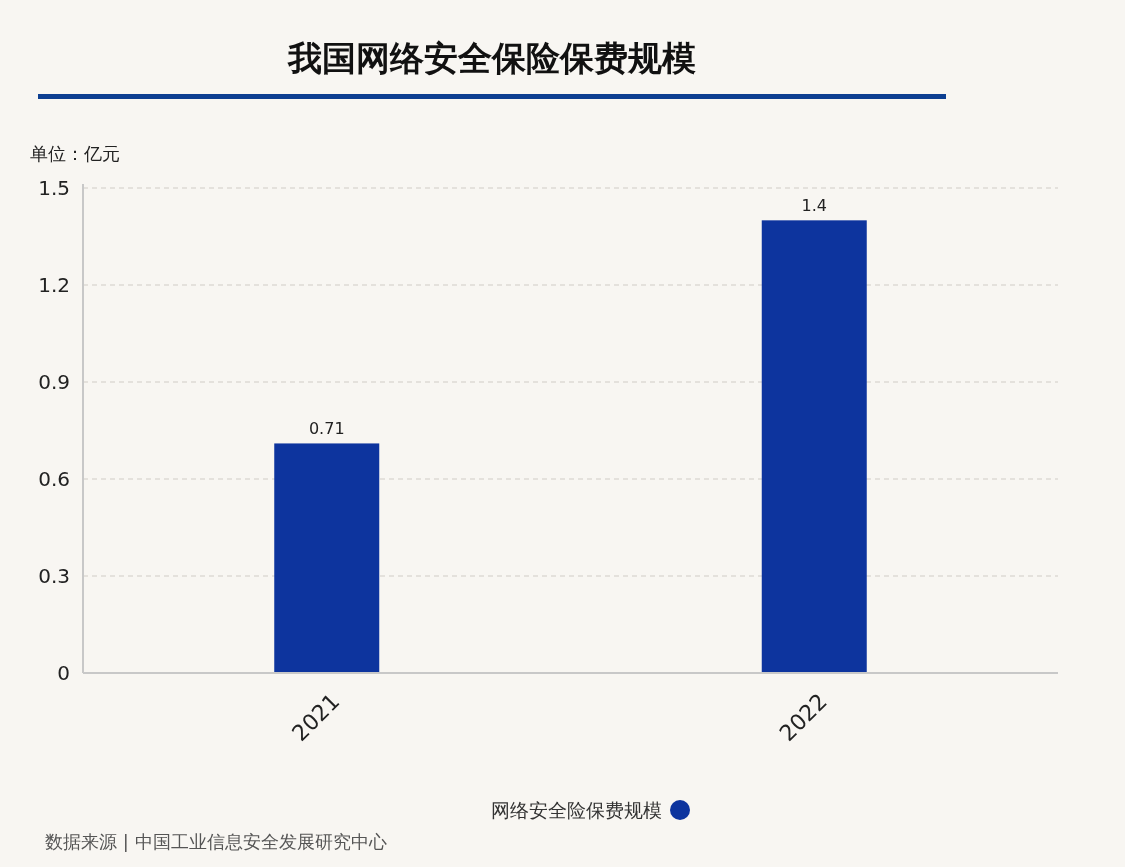 This screenshot has width=1125, height=867. What do you see at coordinates (216, 841) in the screenshot?
I see `source-note: 数据来源 | 中国工业信息安全发展研究中心` at bounding box center [216, 841].